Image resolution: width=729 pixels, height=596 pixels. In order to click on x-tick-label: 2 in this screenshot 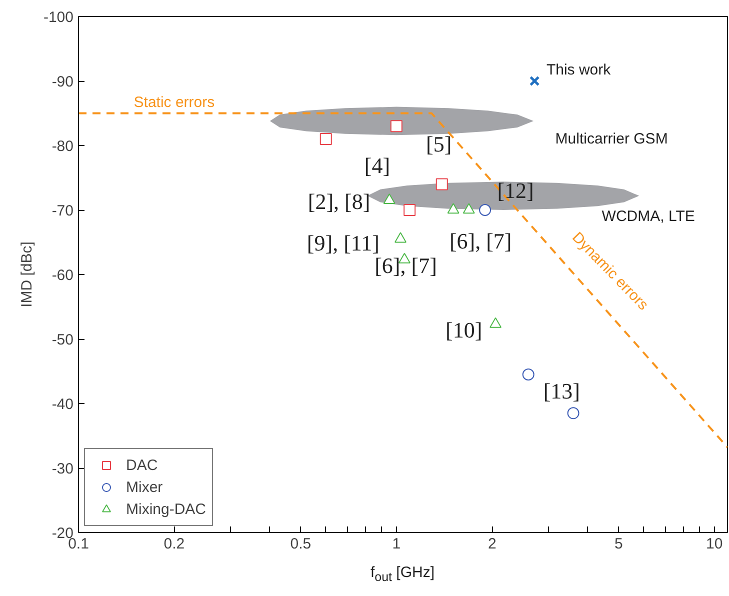, I will do `click(492, 544)`.